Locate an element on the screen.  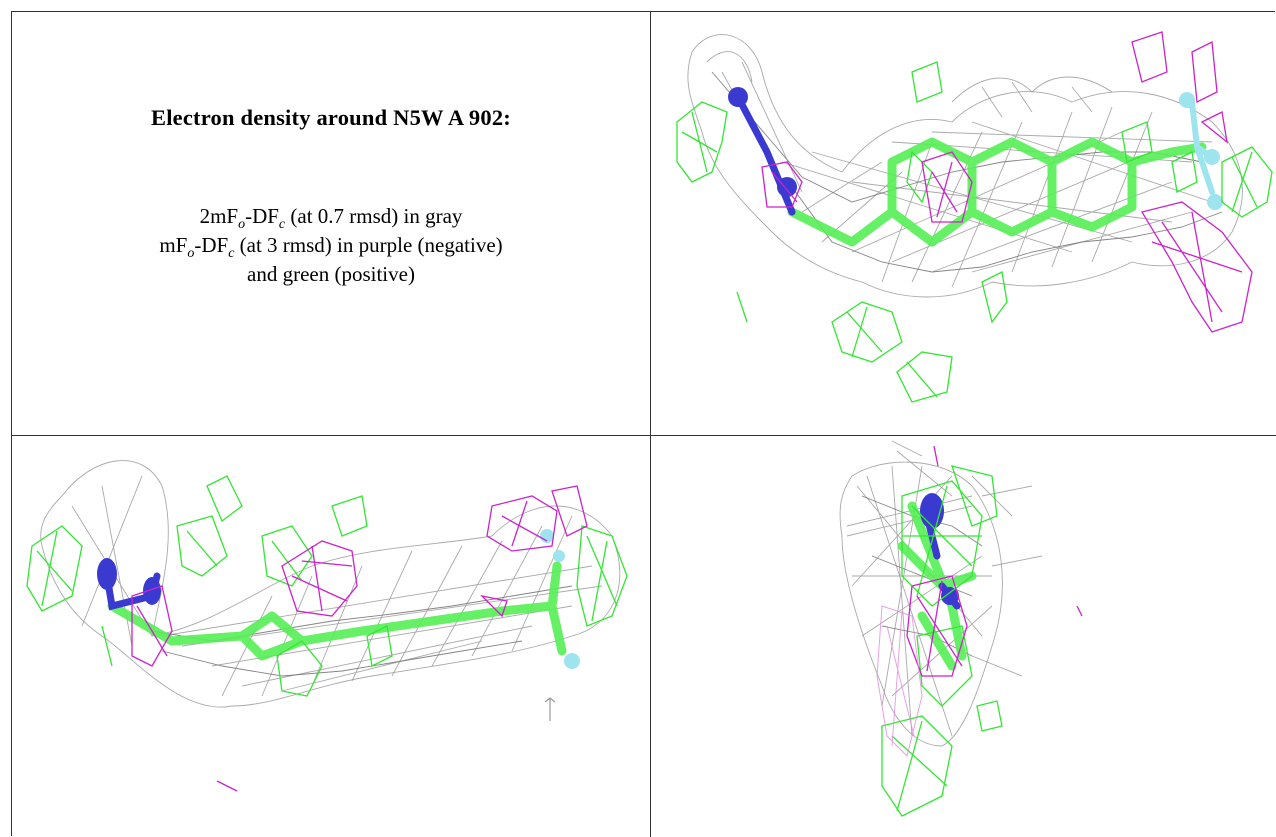
density-image-end is located at coordinates (961, 628).